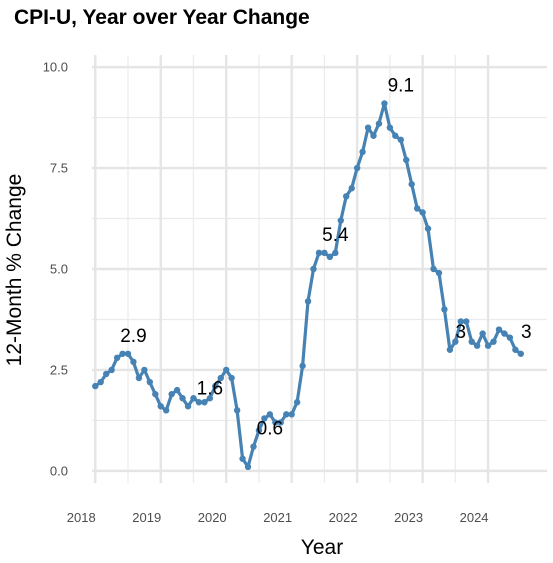  What do you see at coordinates (59, 369) in the screenshot?
I see `y-tick-label: 2.5` at bounding box center [59, 369].